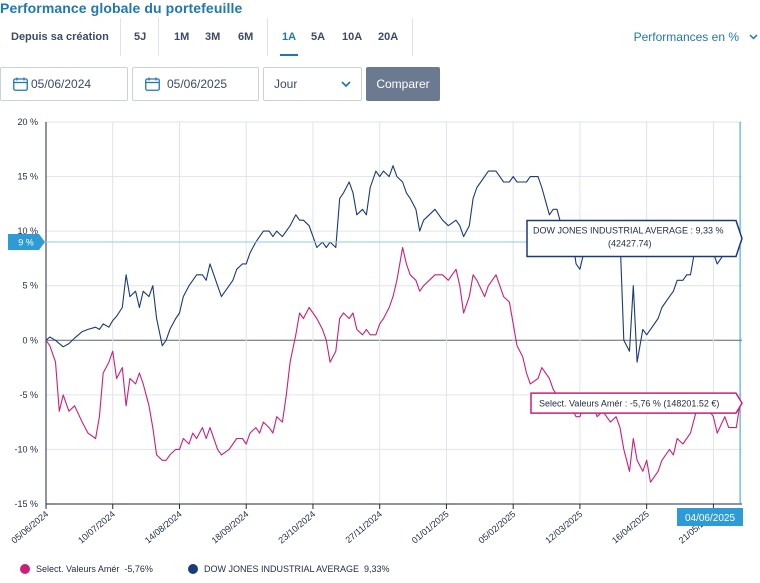 The height and width of the screenshot is (583, 760). What do you see at coordinates (630, 243) in the screenshot?
I see `tooltip-dow-jones-line2: (42427.74)` at bounding box center [630, 243].